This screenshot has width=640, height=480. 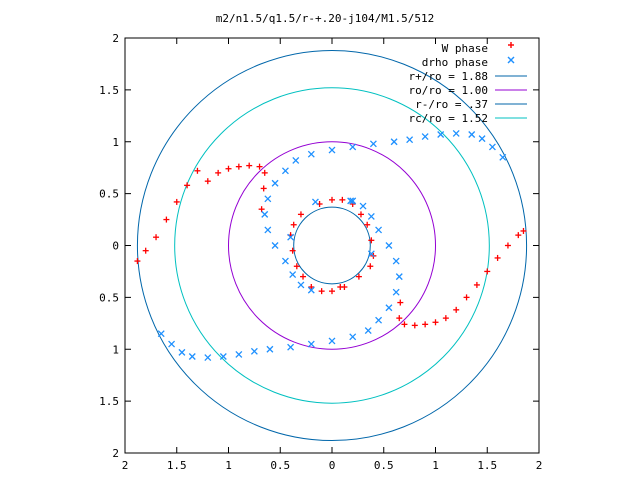 What do you see at coordinates (448, 90) in the screenshot?
I see `legend-label-ro: ro/ro = 1.00` at bounding box center [448, 90].